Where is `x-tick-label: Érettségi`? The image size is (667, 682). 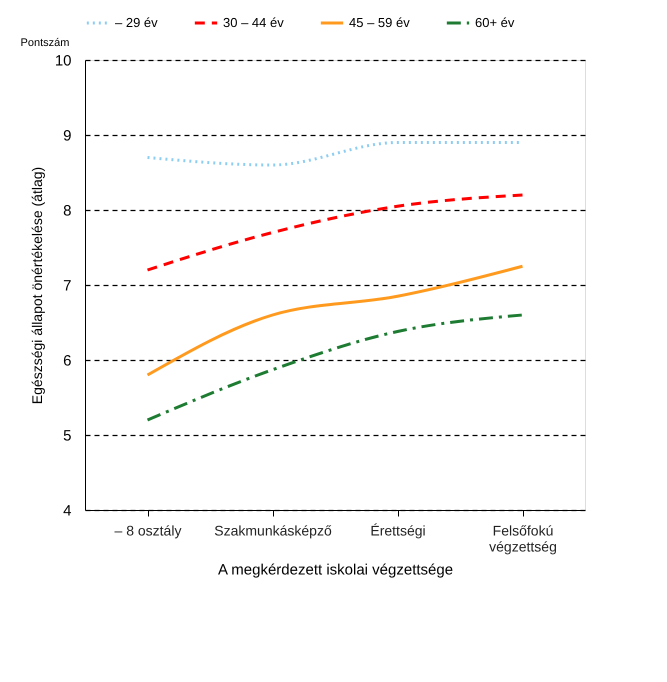 x-tick-label: Érettségi is located at coordinates (398, 530).